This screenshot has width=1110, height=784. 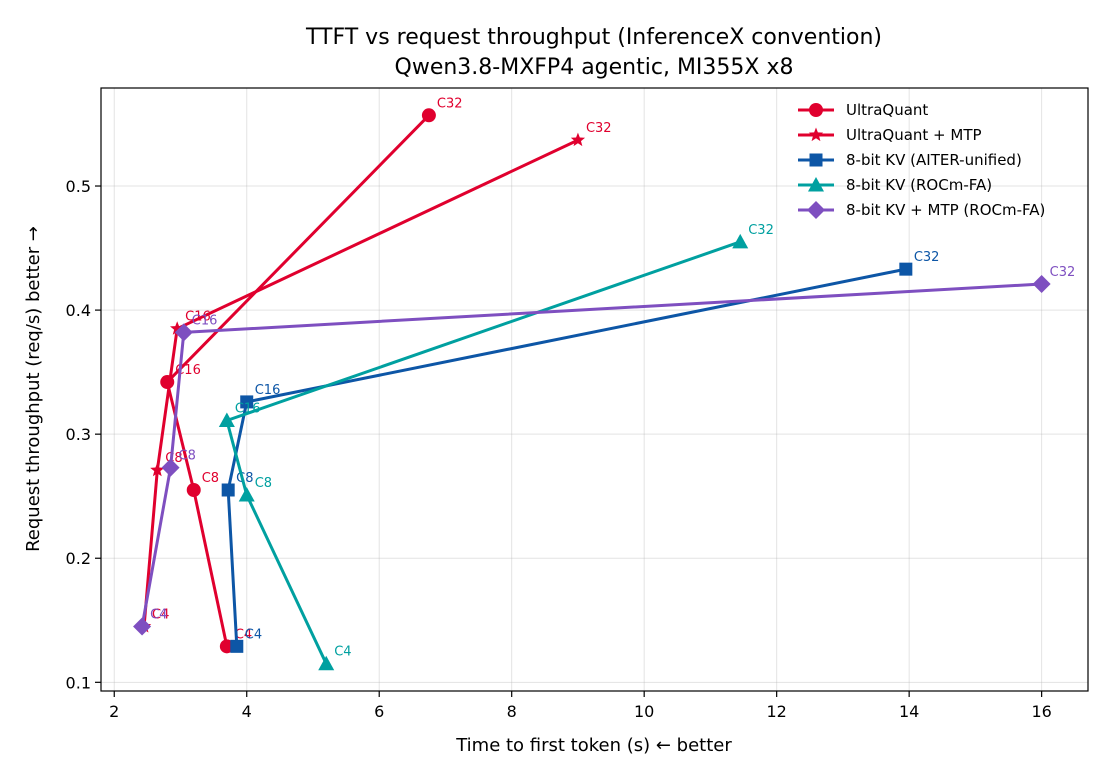 I want to click on x-tick-label: 12, so click(x=776, y=711).